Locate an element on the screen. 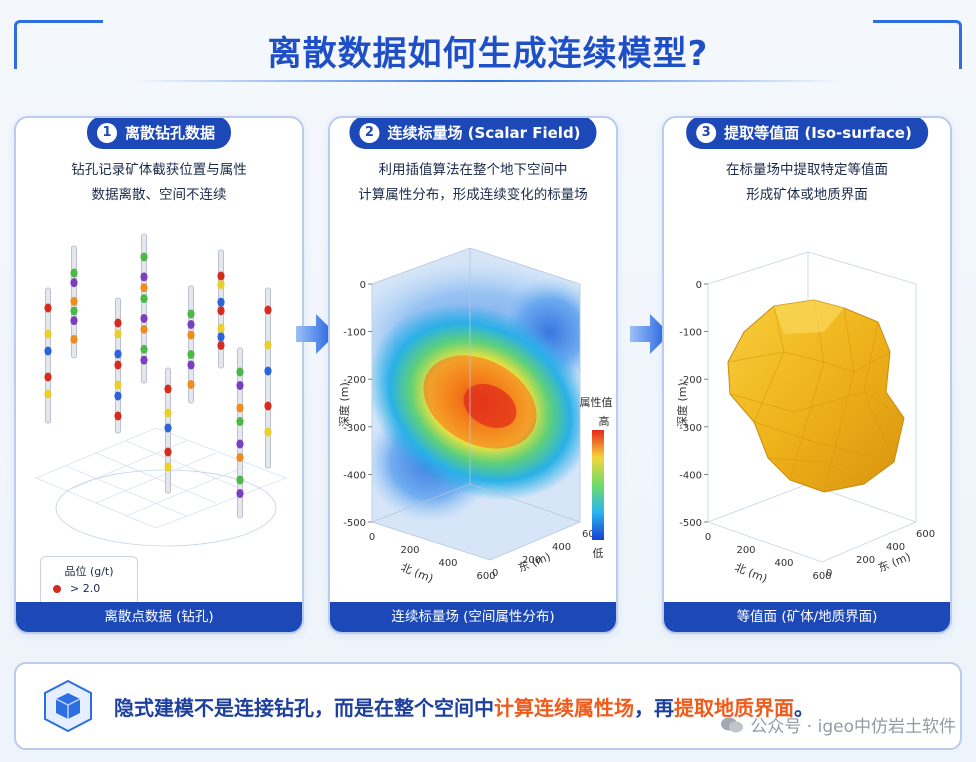 This screenshot has width=976, height=762. panel-2-heading: 2 连续标量场 (Scalar Field) is located at coordinates (473, 133).